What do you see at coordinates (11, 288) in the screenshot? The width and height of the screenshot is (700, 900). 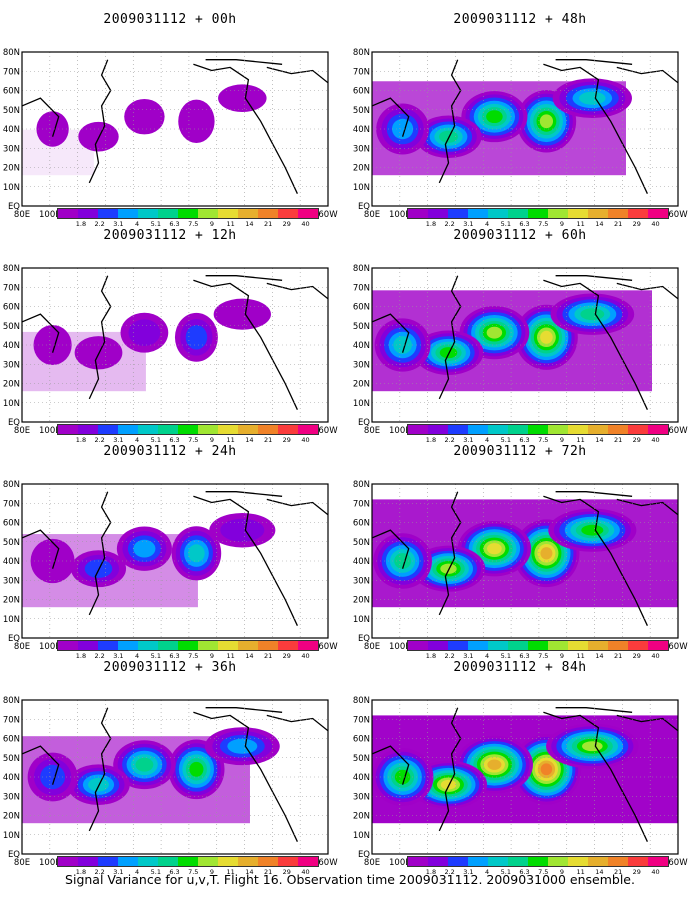 I see `lat-tick-label: 70N` at bounding box center [11, 288].